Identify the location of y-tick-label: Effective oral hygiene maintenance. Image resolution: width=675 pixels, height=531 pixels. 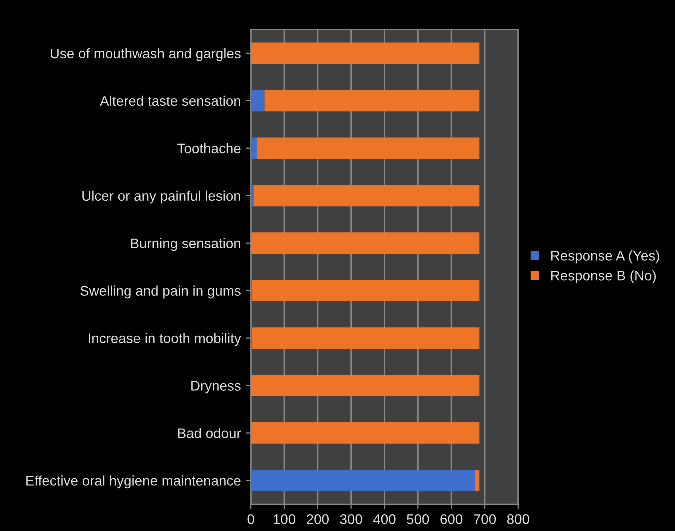
(133, 482).